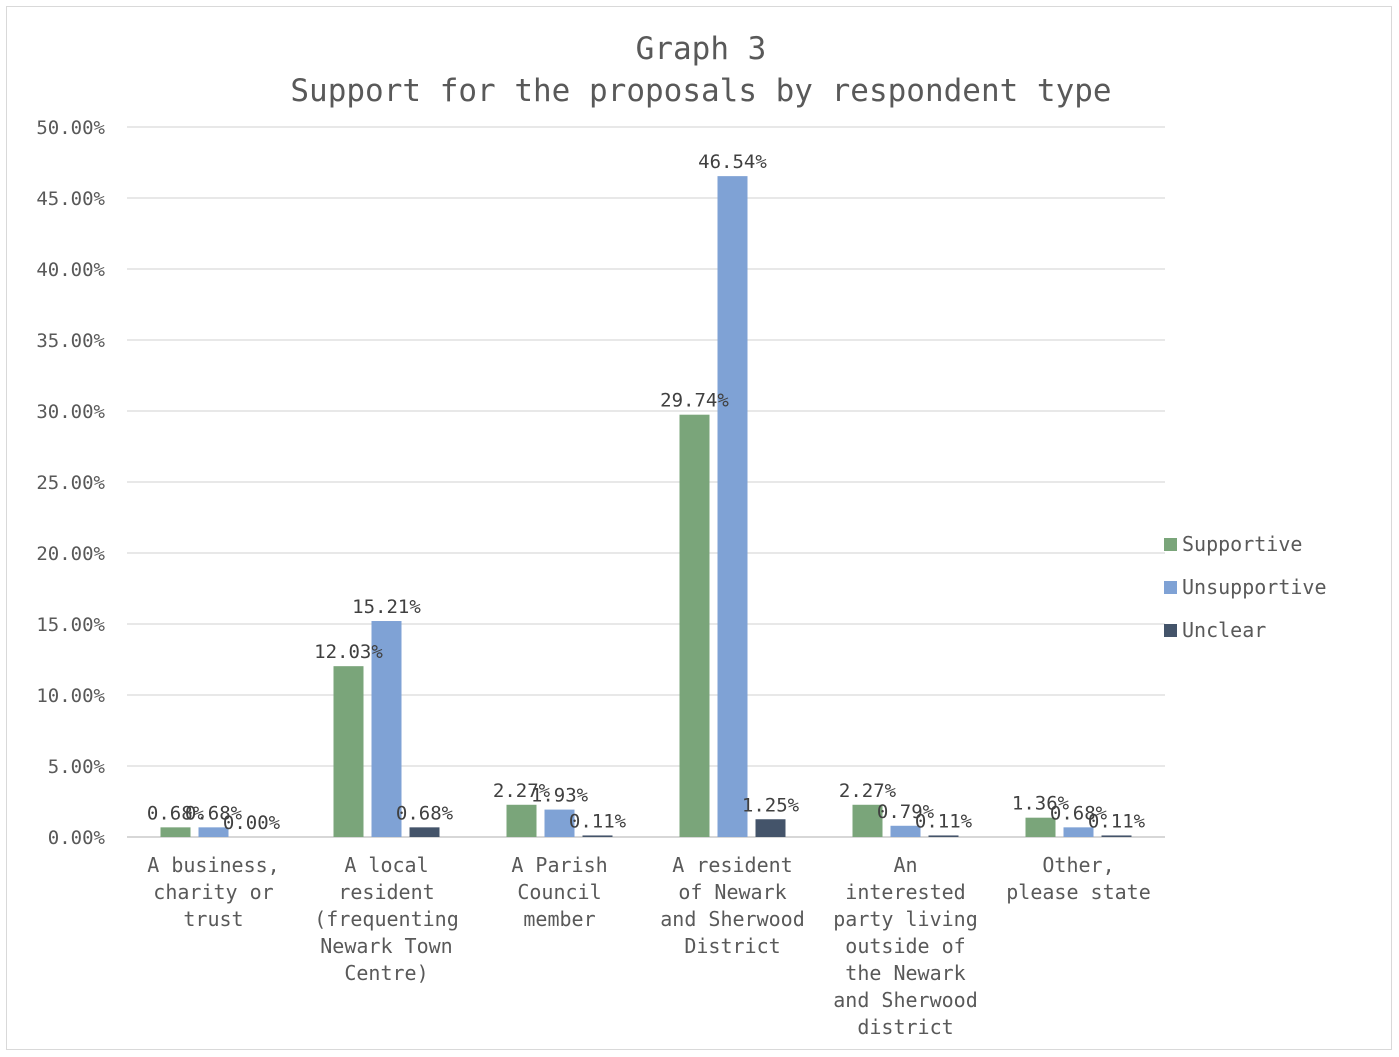  Describe the element at coordinates (70, 554) in the screenshot. I see `y-tick-label: 20.00%` at that location.